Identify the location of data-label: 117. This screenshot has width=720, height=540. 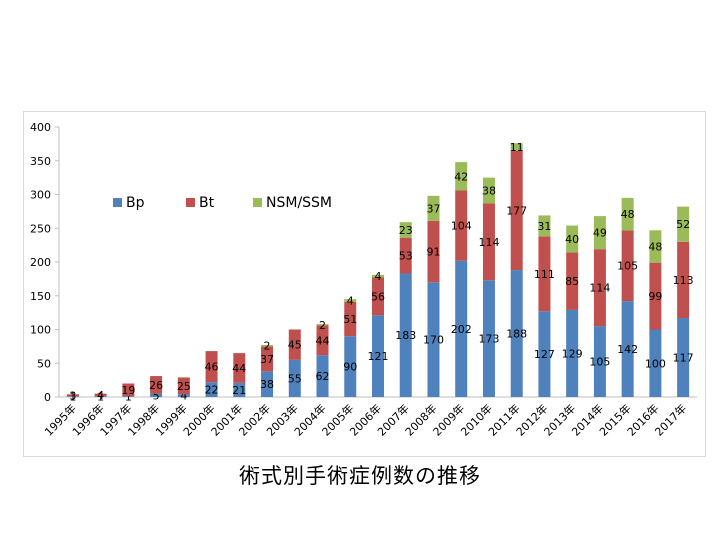
(683, 358).